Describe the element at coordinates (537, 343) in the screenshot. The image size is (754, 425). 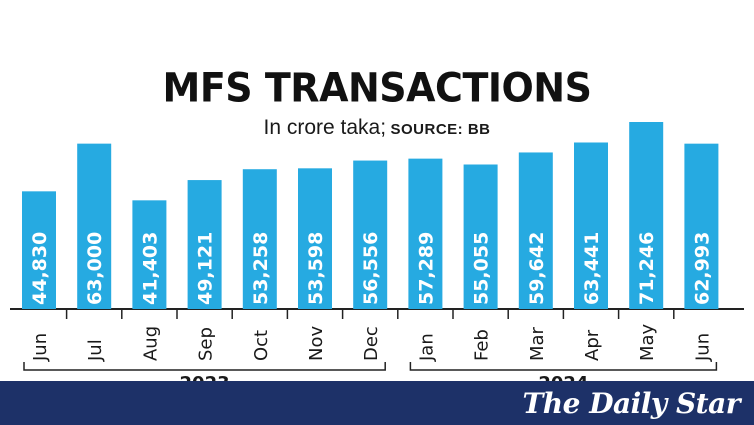
I see `x-tick-label: Mar` at that location.